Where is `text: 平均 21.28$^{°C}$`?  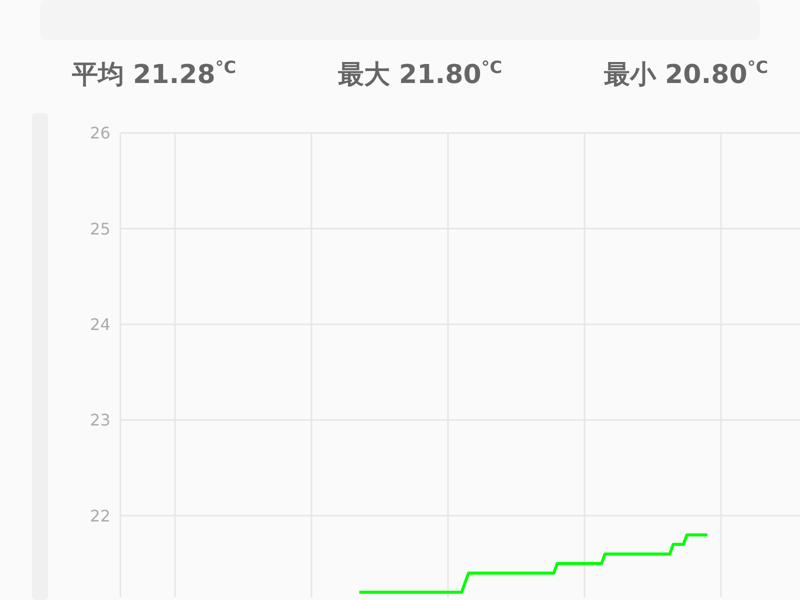
text: 平均 21.28$^{°C}$ is located at coordinates (153, 73).